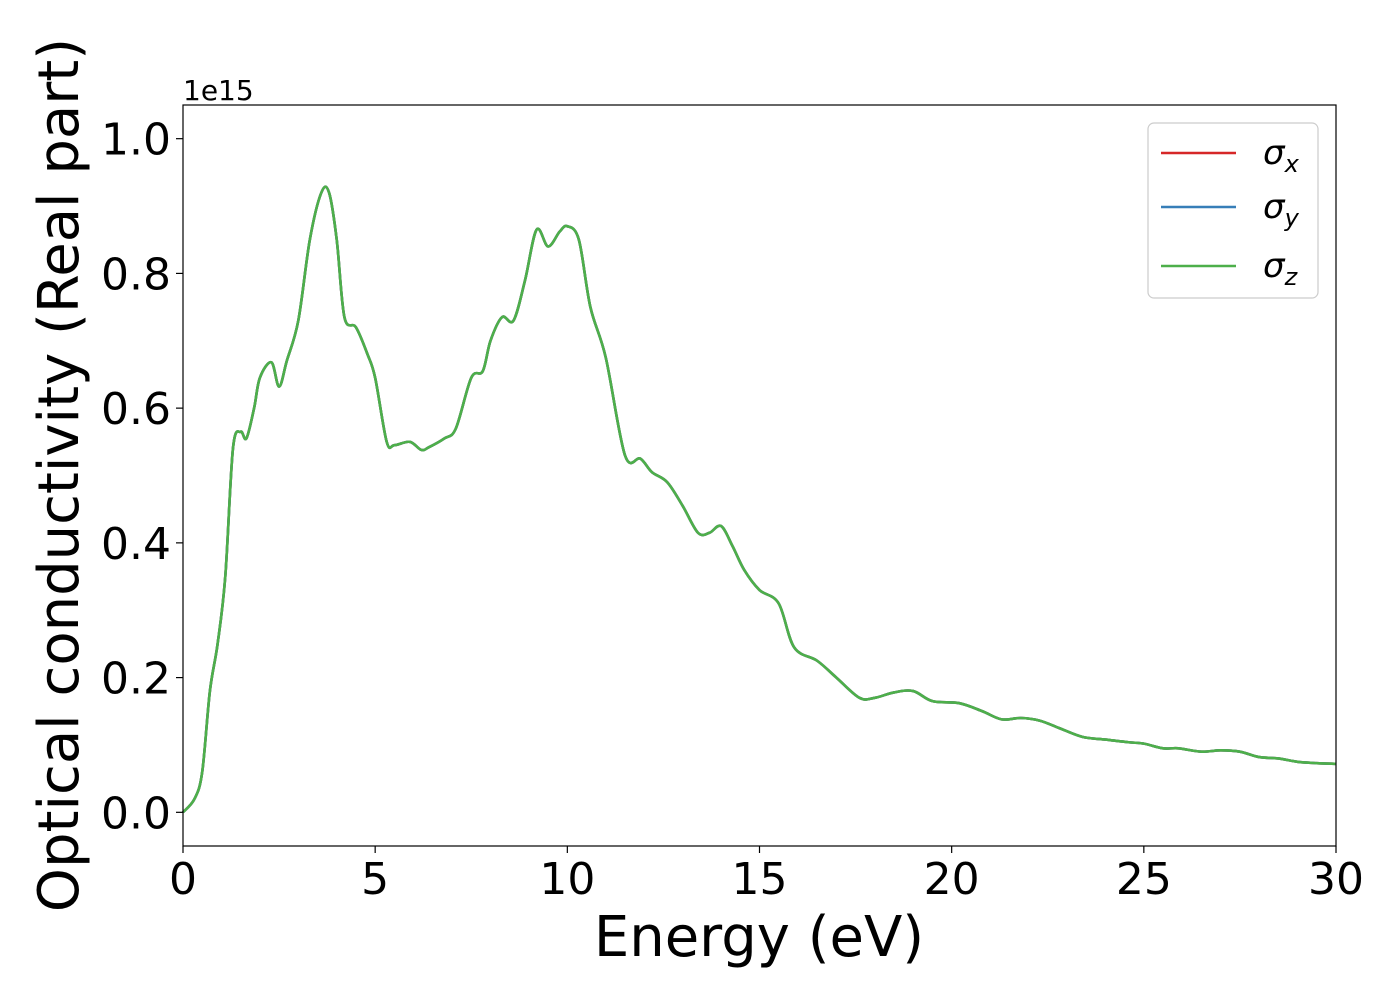 This screenshot has width=1400, height=1000. I want to click on legend-label-y: σy, so click(1281, 209).